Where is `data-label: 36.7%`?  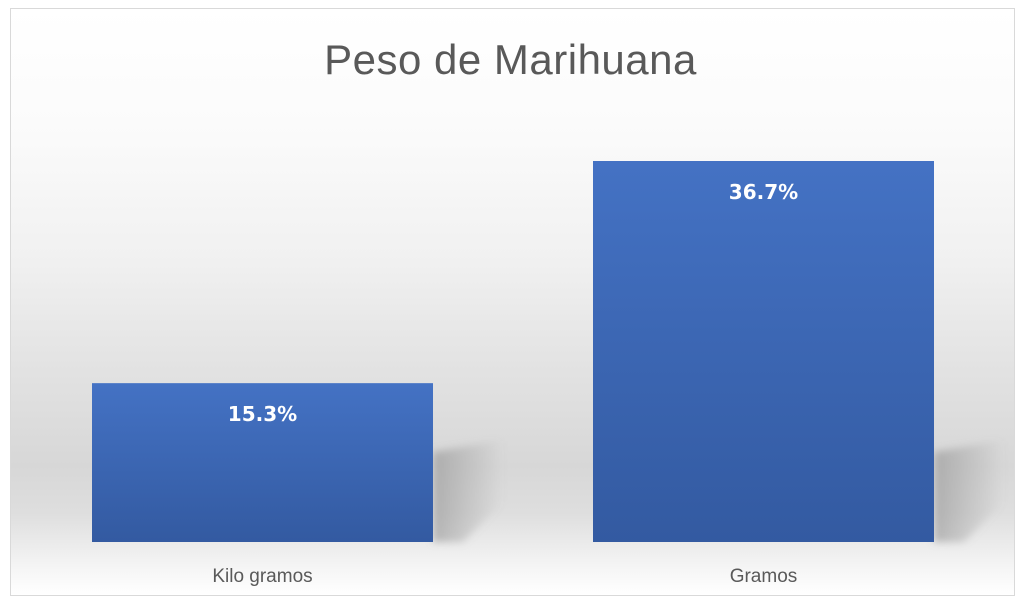 data-label: 36.7% is located at coordinates (763, 192).